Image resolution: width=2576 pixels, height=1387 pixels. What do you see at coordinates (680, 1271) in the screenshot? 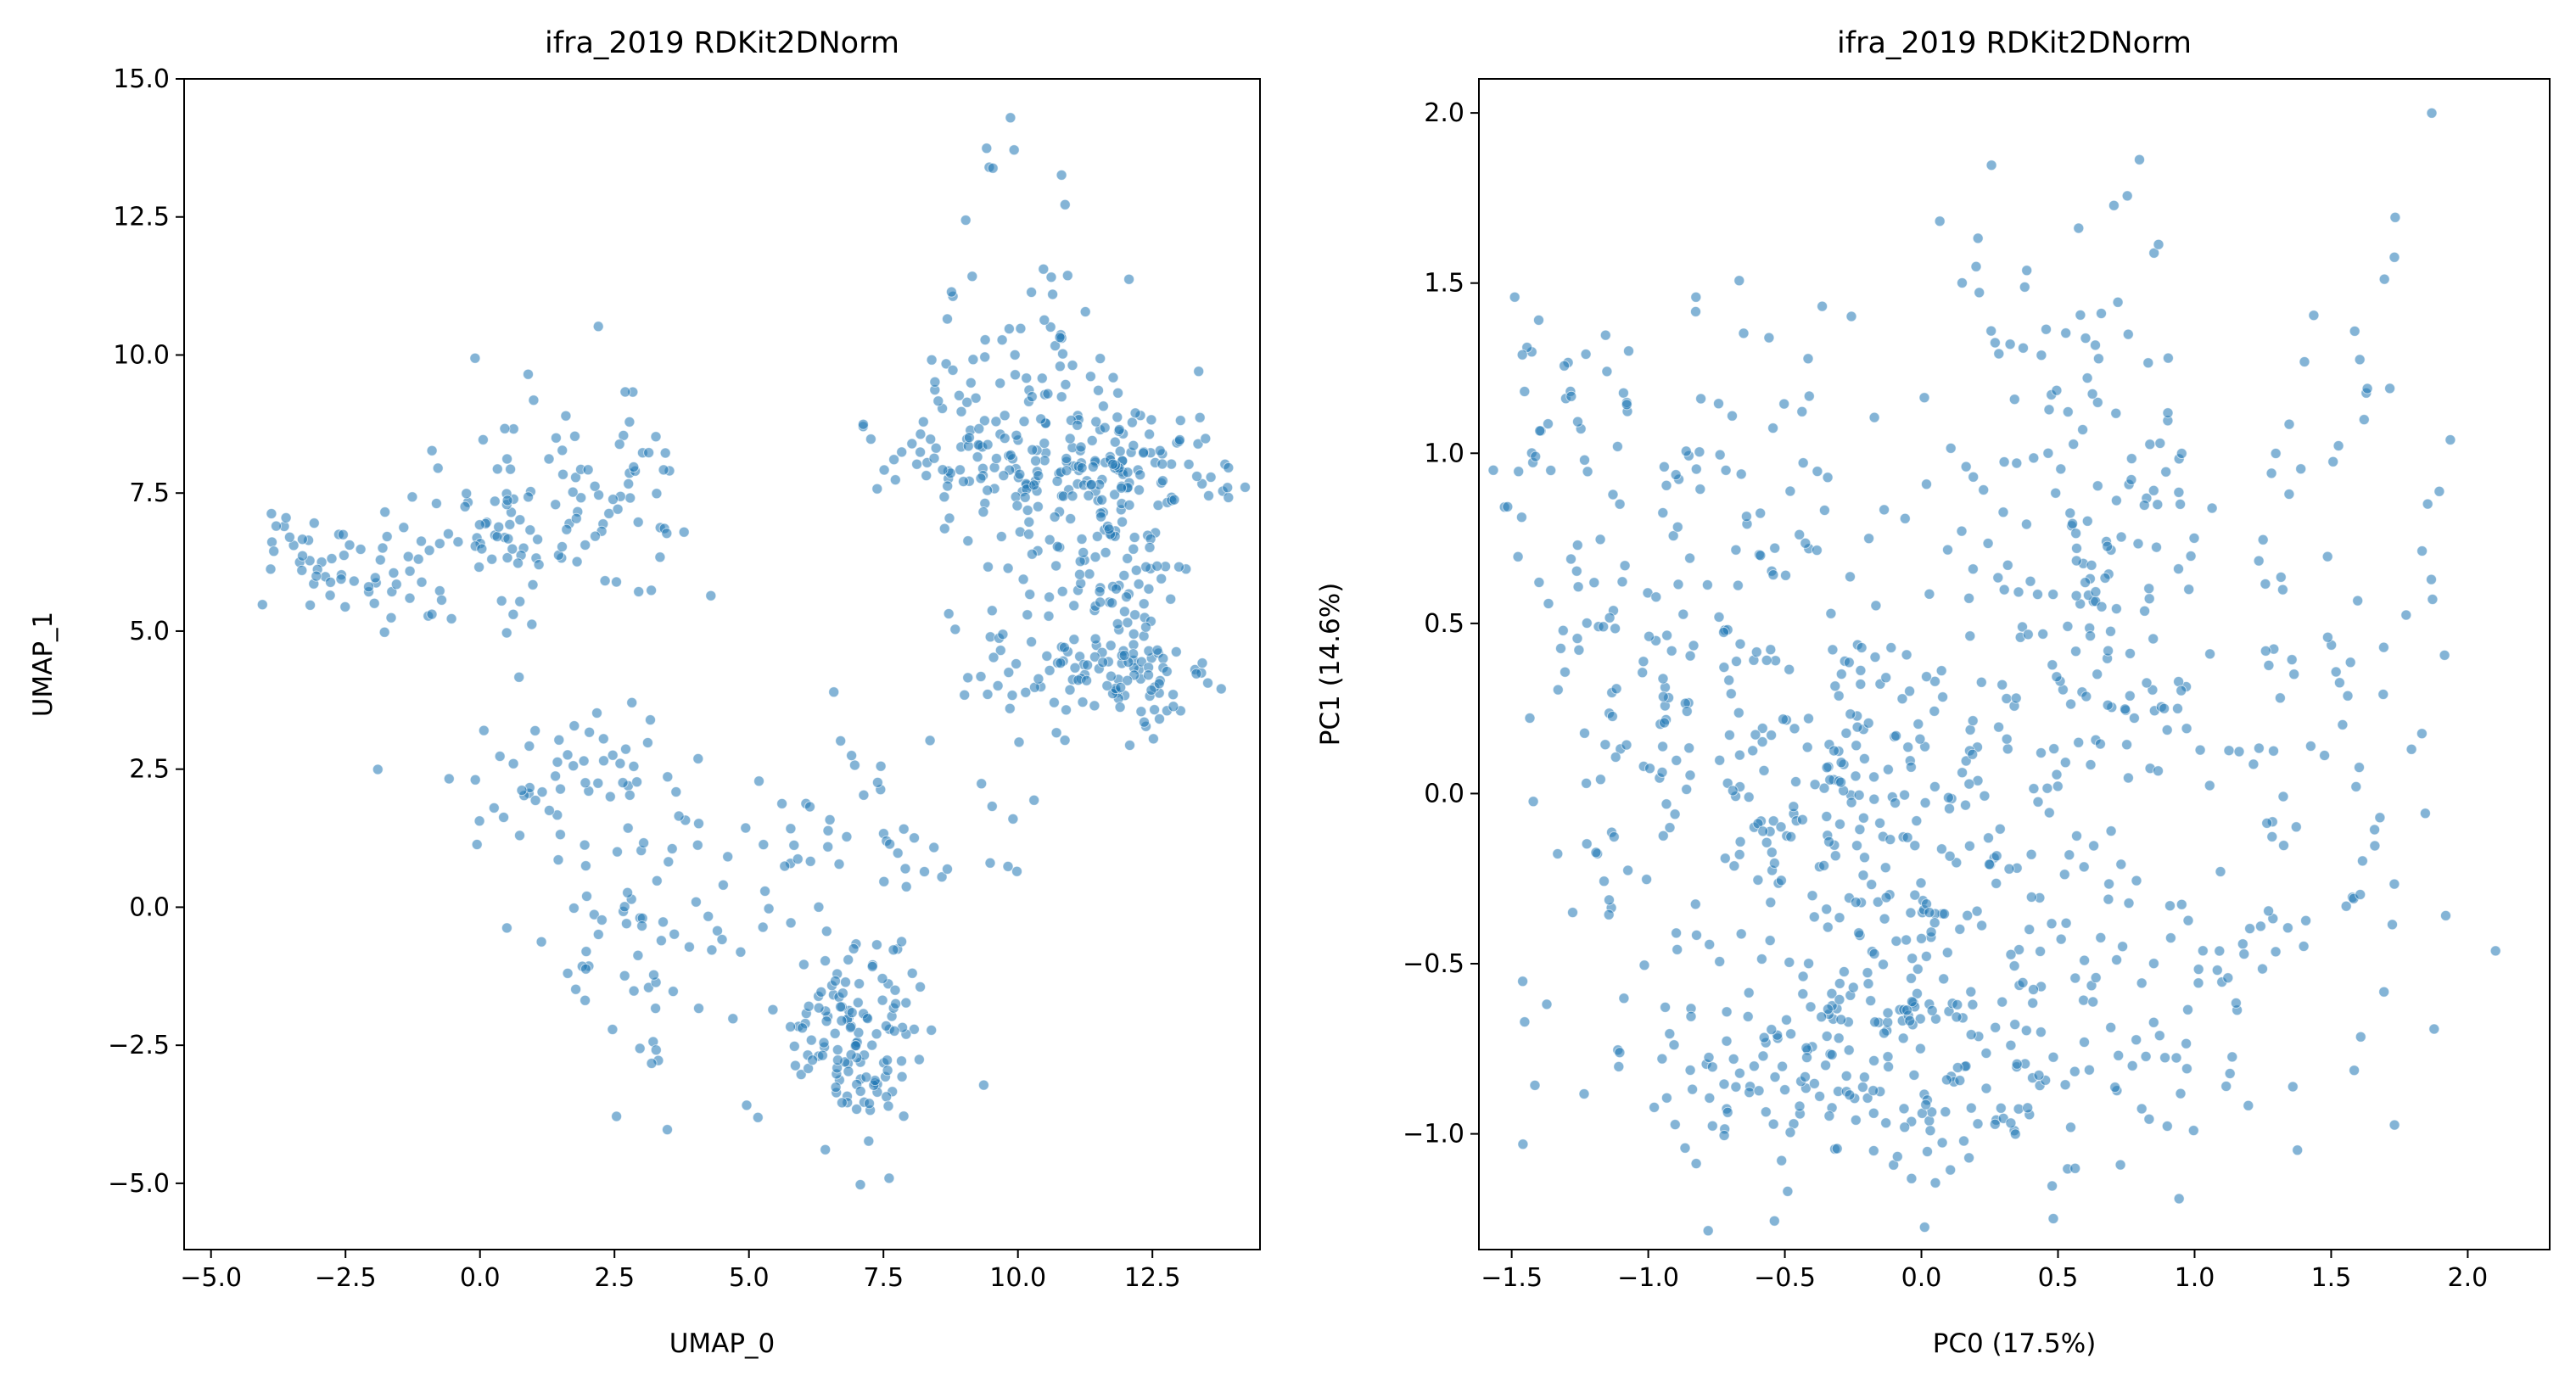
I see `umap-x-axis: −5.0 −2.5 0.0 2.5 5.0 7.5 10.0 12.5` at bounding box center [680, 1271].